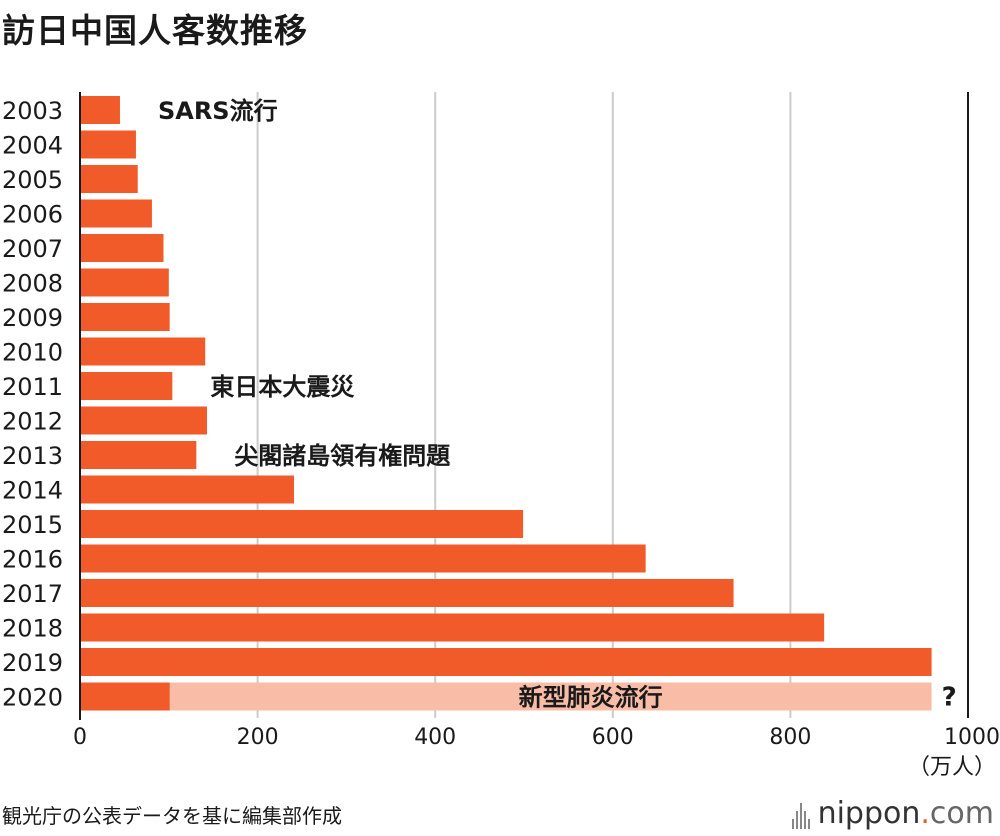 This screenshot has height=836, width=1000. Describe the element at coordinates (952, 767) in the screenshot. I see `unit-label: （万人）` at that location.